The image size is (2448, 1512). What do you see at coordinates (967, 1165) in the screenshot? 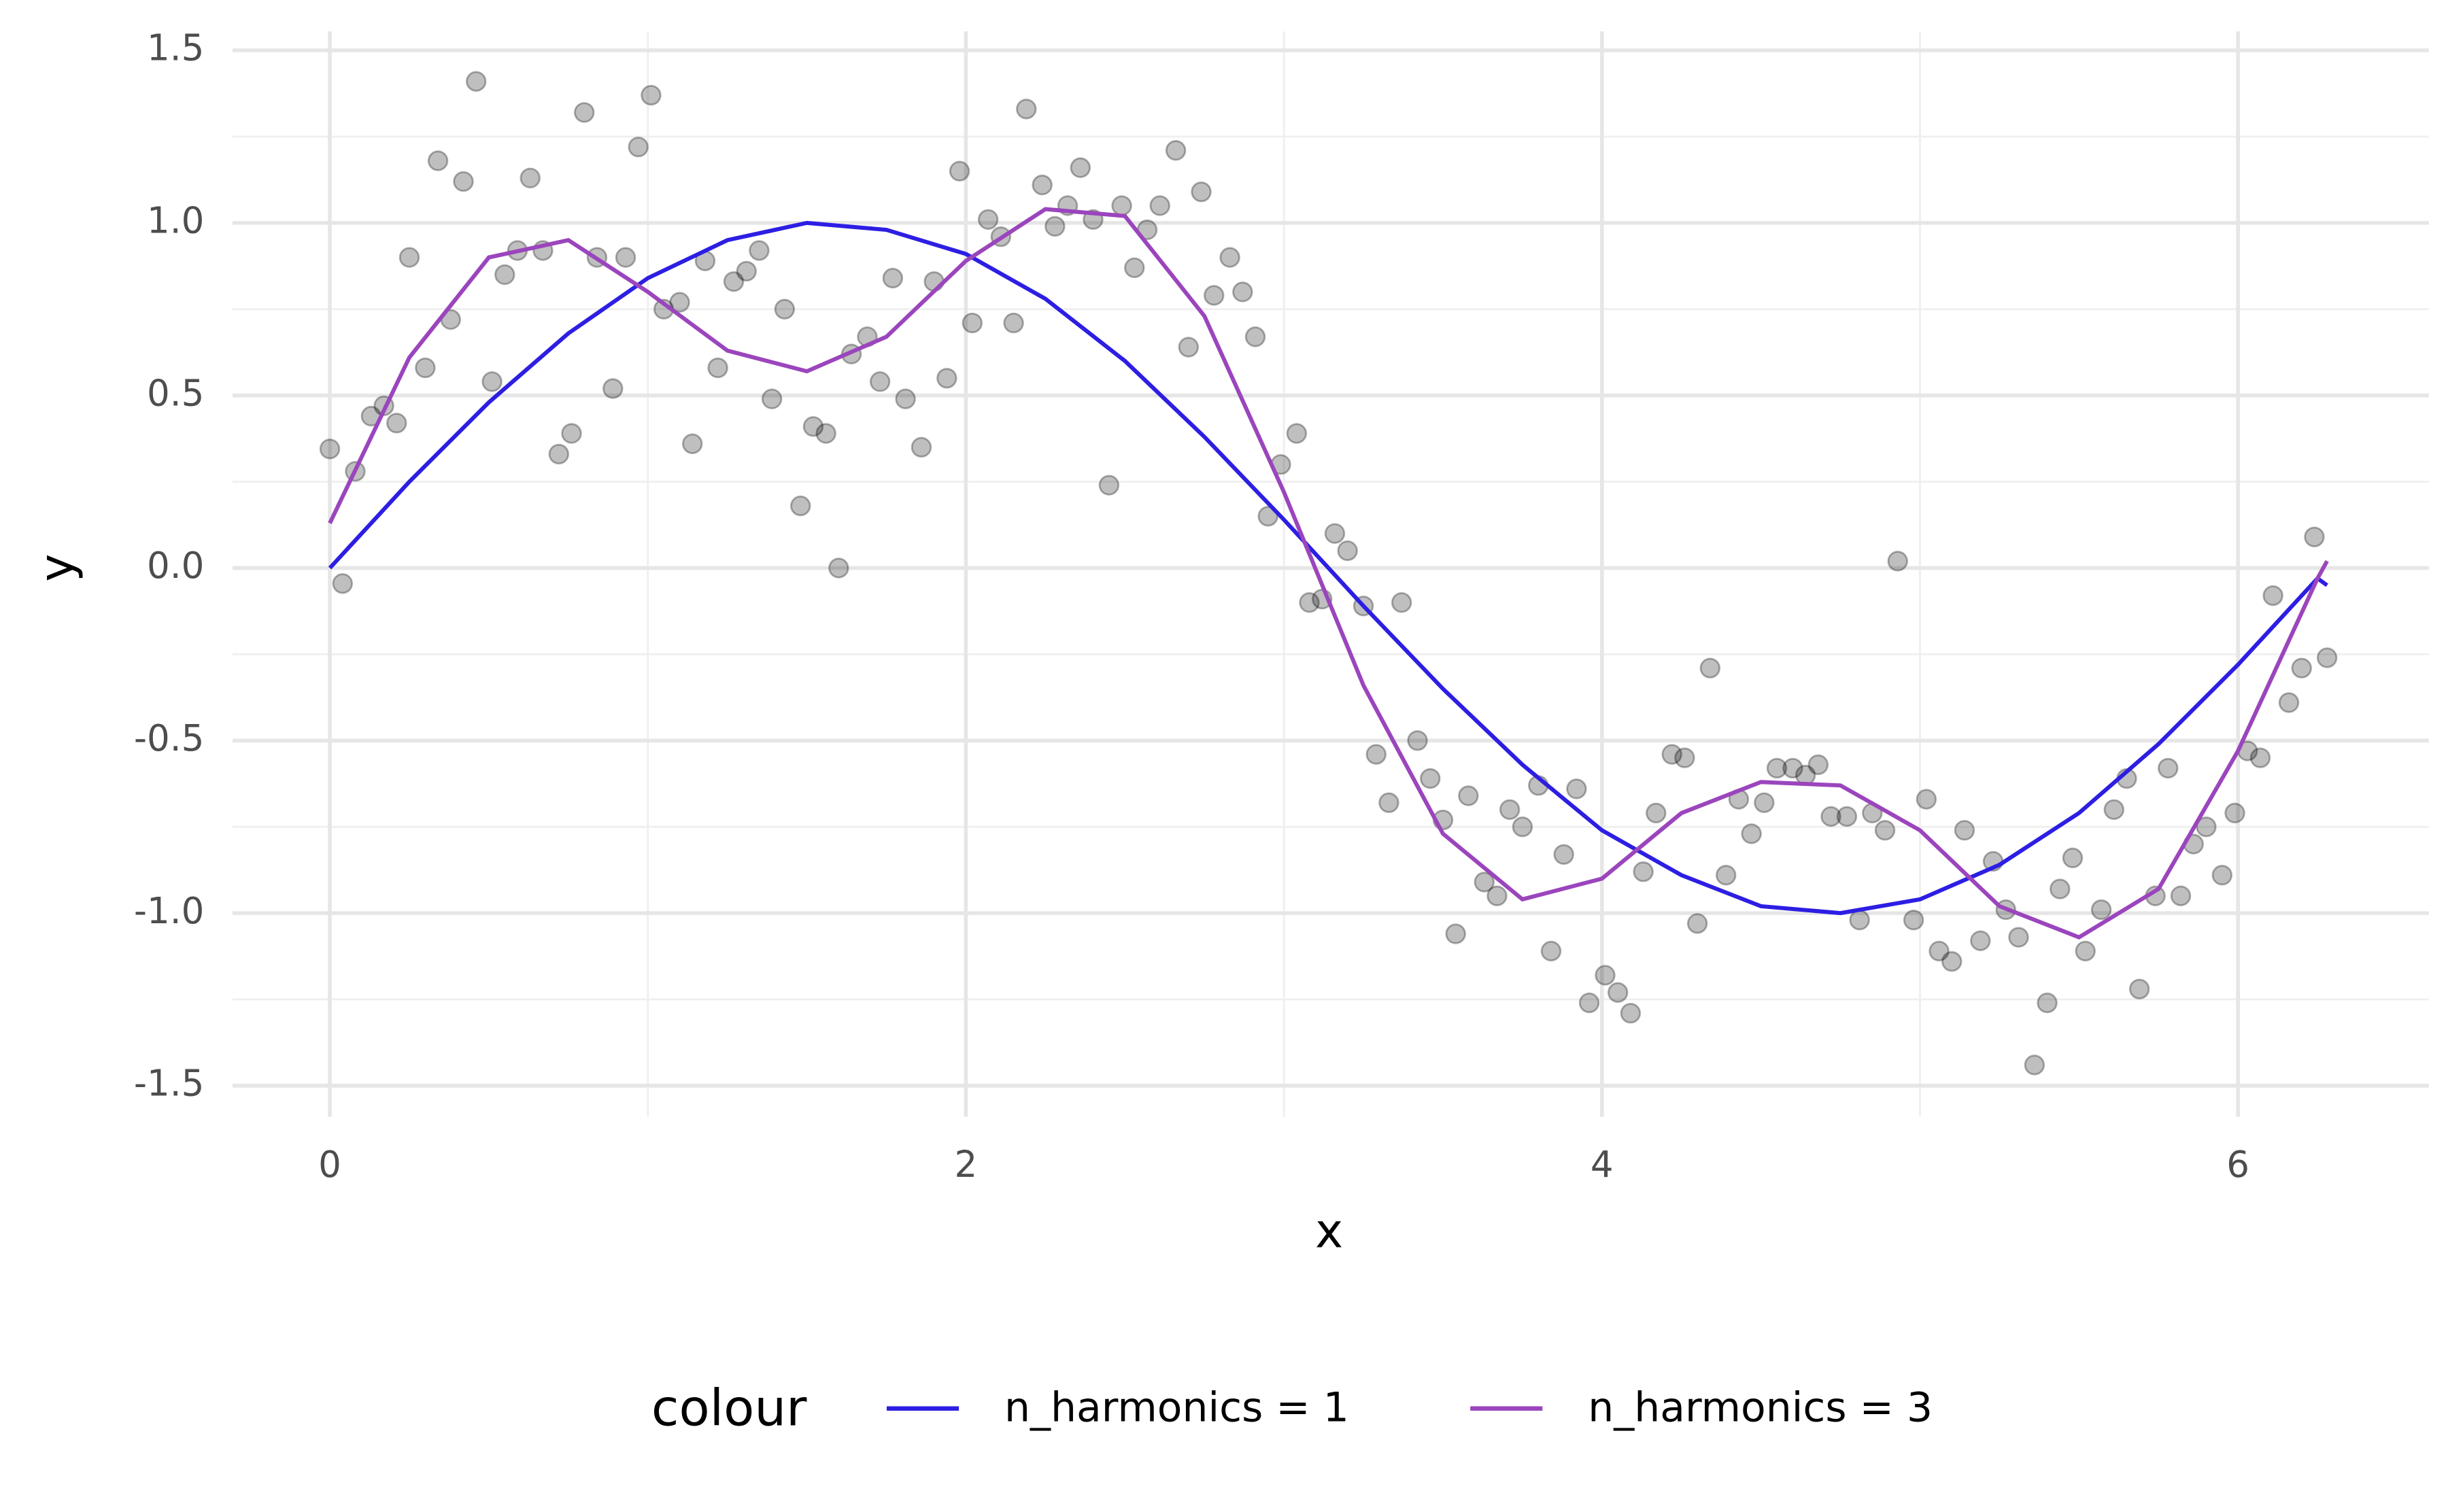
I see `x-tick-label: 2` at bounding box center [967, 1165].